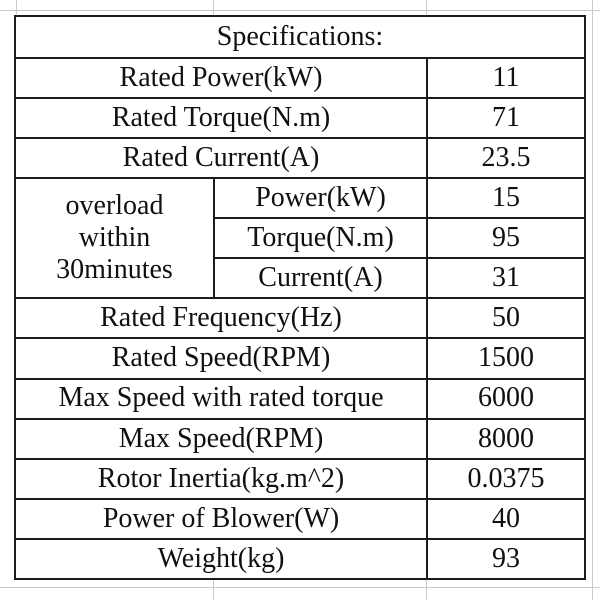 This screenshot has height=600, width=600. I want to click on rated-current-row: Rated Current(A) 23.5, so click(300, 158).